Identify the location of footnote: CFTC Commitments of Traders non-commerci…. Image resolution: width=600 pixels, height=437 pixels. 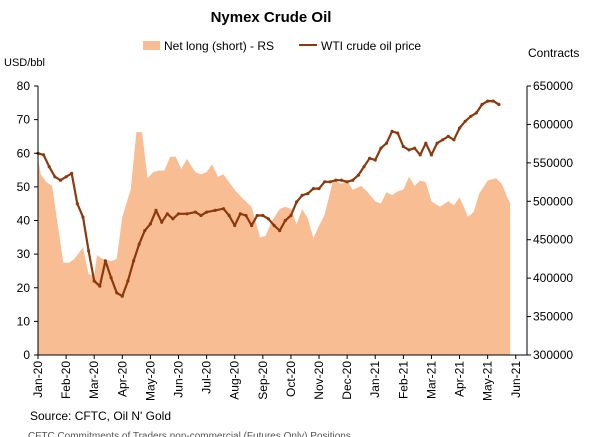
(189, 434).